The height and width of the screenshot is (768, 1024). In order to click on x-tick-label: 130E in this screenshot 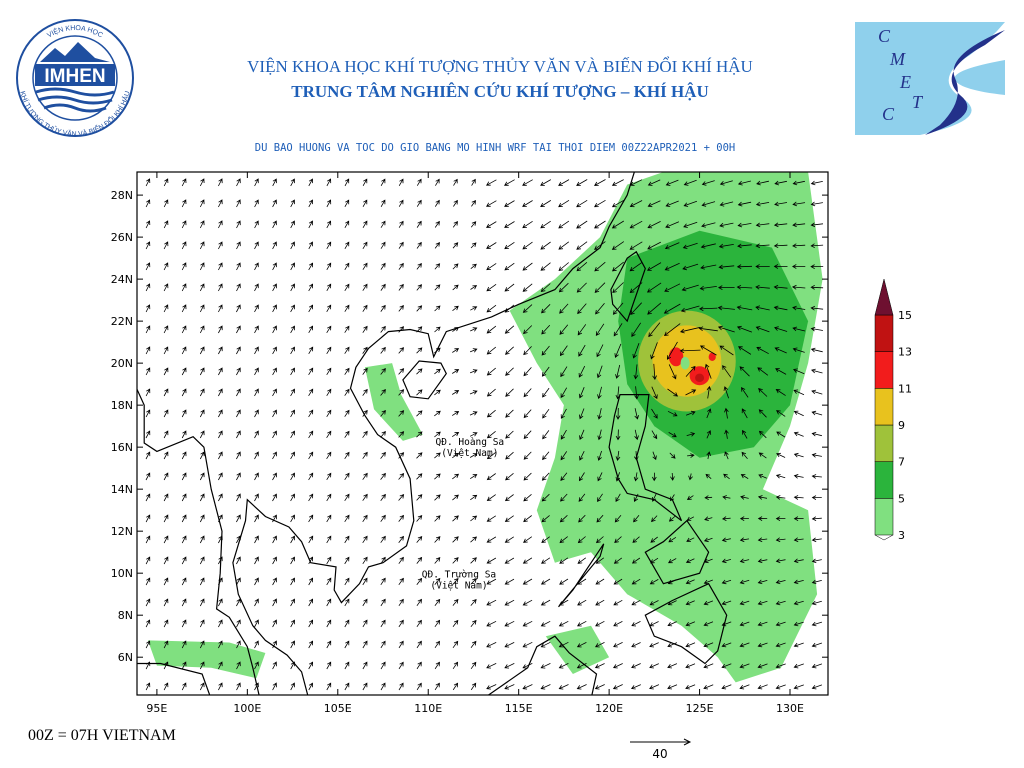, I will do `click(790, 708)`.